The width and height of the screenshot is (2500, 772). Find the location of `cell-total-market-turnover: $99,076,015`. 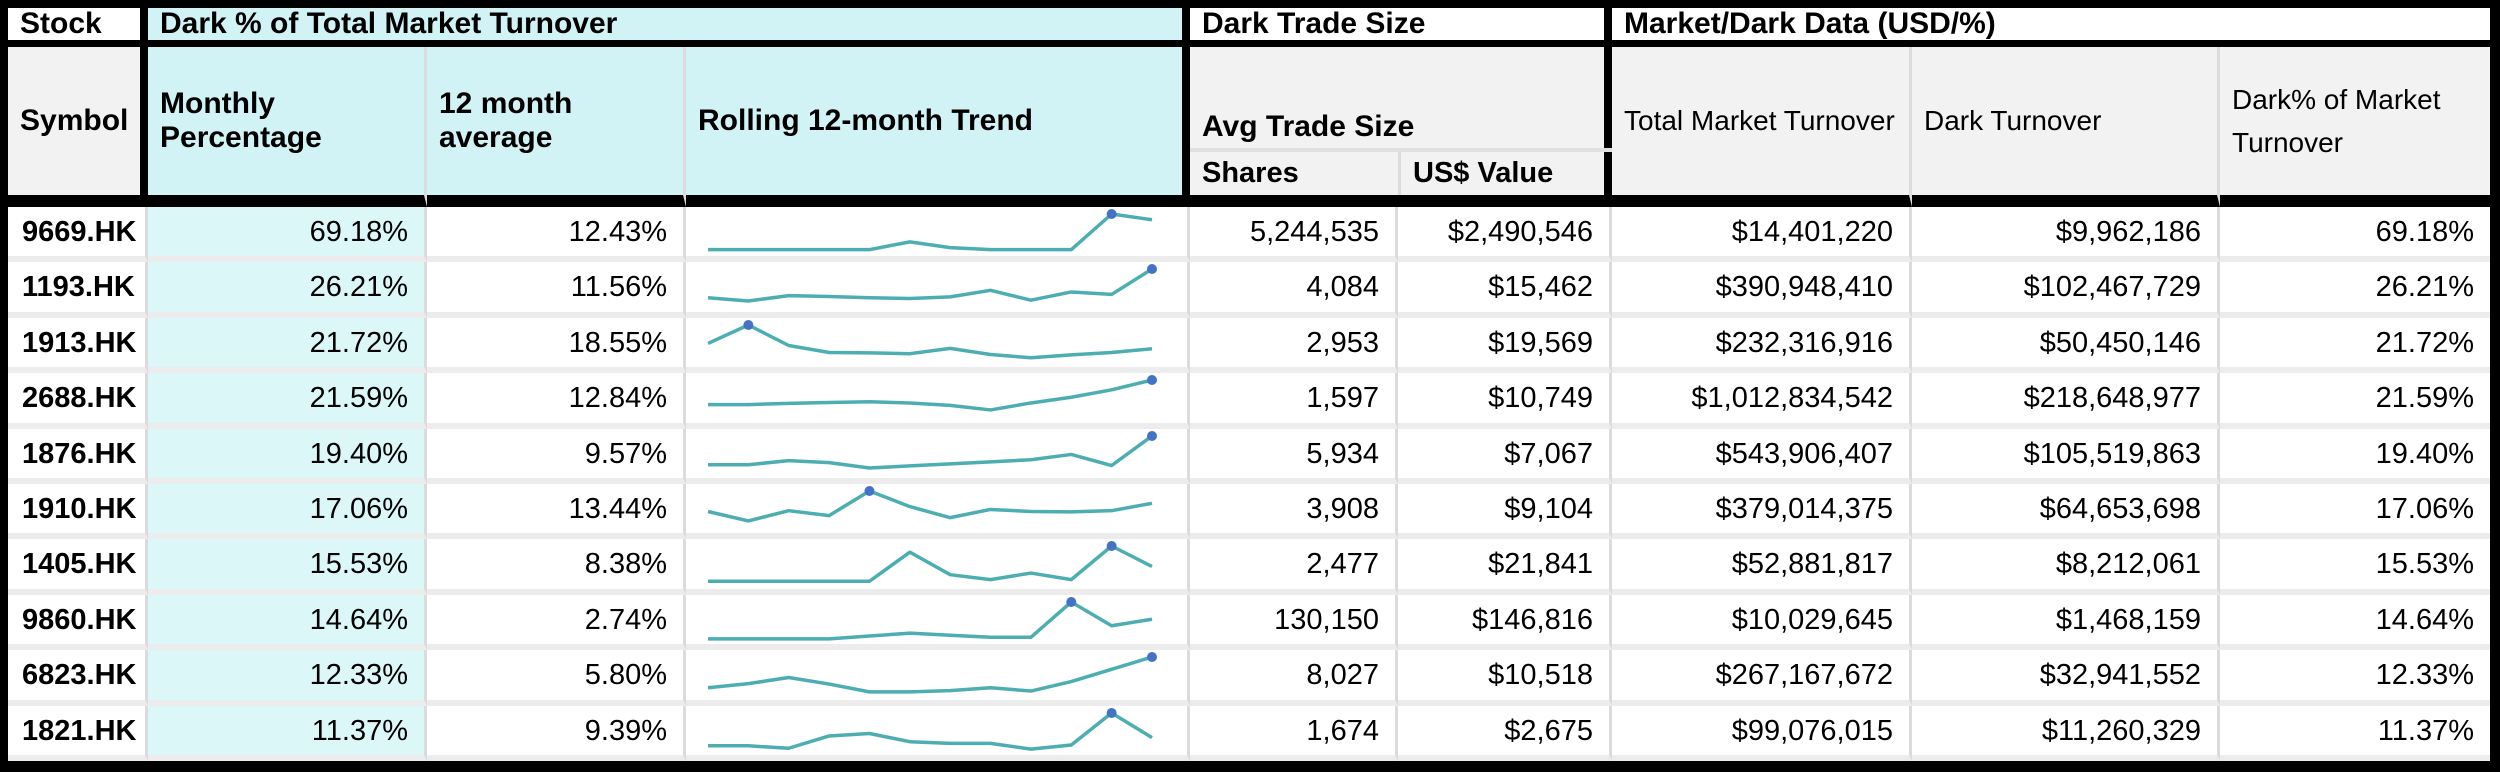

cell-total-market-turnover: $99,076,015 is located at coordinates (1762, 733).